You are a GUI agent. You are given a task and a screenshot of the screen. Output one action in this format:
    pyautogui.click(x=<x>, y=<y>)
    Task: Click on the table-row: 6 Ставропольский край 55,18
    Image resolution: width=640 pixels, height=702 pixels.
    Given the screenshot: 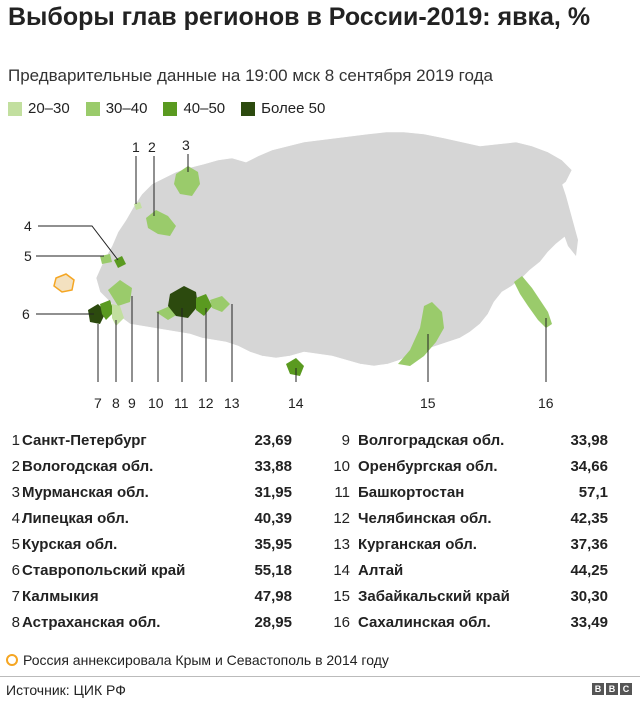 What is the action you would take?
    pyautogui.click(x=150, y=571)
    